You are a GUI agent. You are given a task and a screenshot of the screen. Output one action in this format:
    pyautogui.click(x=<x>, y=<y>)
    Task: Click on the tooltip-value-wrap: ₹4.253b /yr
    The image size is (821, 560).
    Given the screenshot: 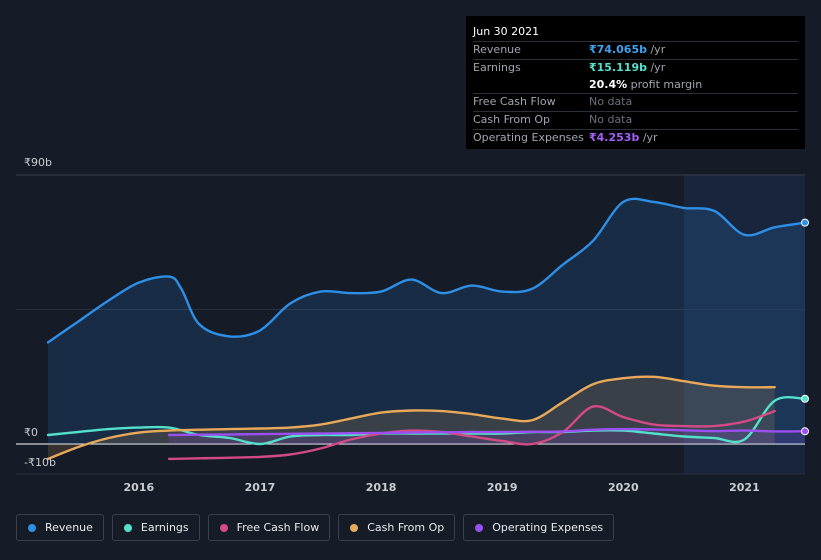 What is the action you would take?
    pyautogui.click(x=623, y=138)
    